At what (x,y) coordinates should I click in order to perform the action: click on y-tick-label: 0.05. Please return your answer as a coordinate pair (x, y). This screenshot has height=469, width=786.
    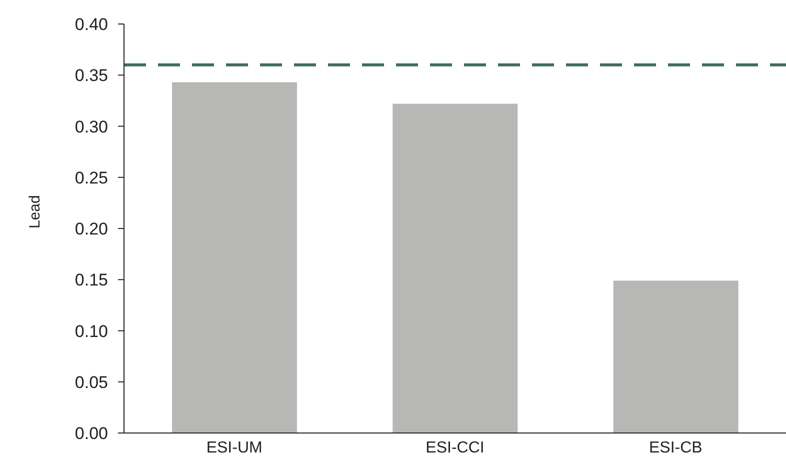
    Looking at the image, I should click on (91, 382).